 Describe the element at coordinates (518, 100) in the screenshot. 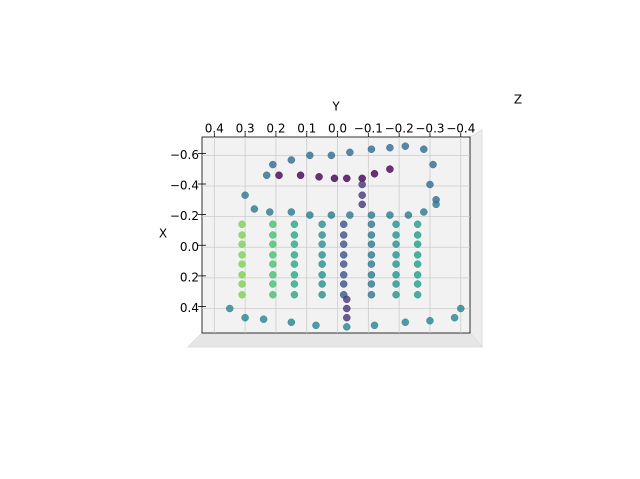

I see `z-axis-label: Z` at that location.